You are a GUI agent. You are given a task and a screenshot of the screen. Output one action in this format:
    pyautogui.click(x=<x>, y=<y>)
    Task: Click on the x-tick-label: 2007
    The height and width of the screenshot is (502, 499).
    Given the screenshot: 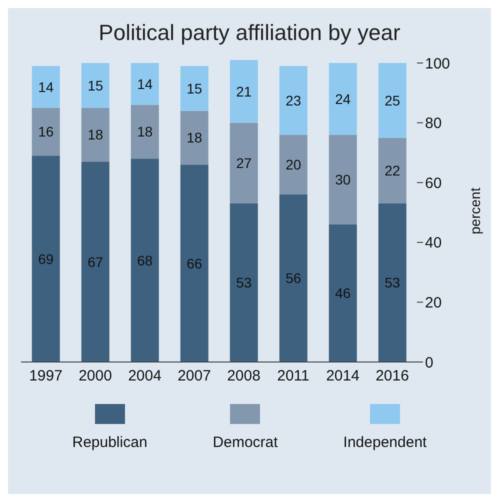 What is the action you would take?
    pyautogui.click(x=193, y=376)
    